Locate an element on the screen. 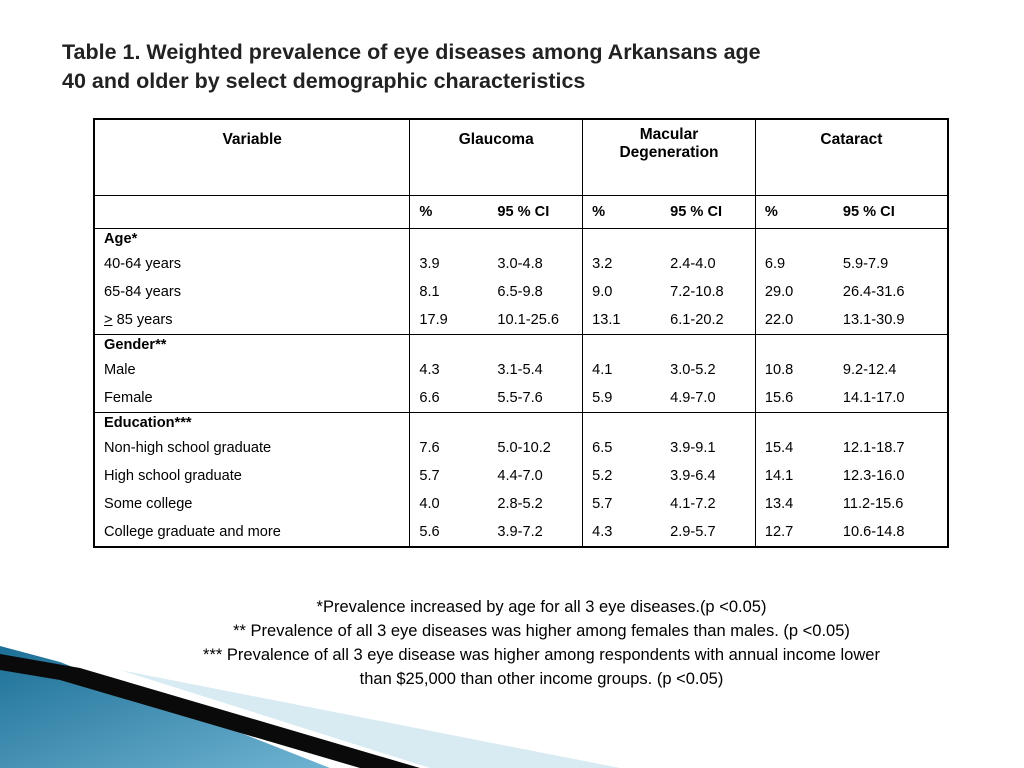  ge-symbol: > is located at coordinates (108, 320).